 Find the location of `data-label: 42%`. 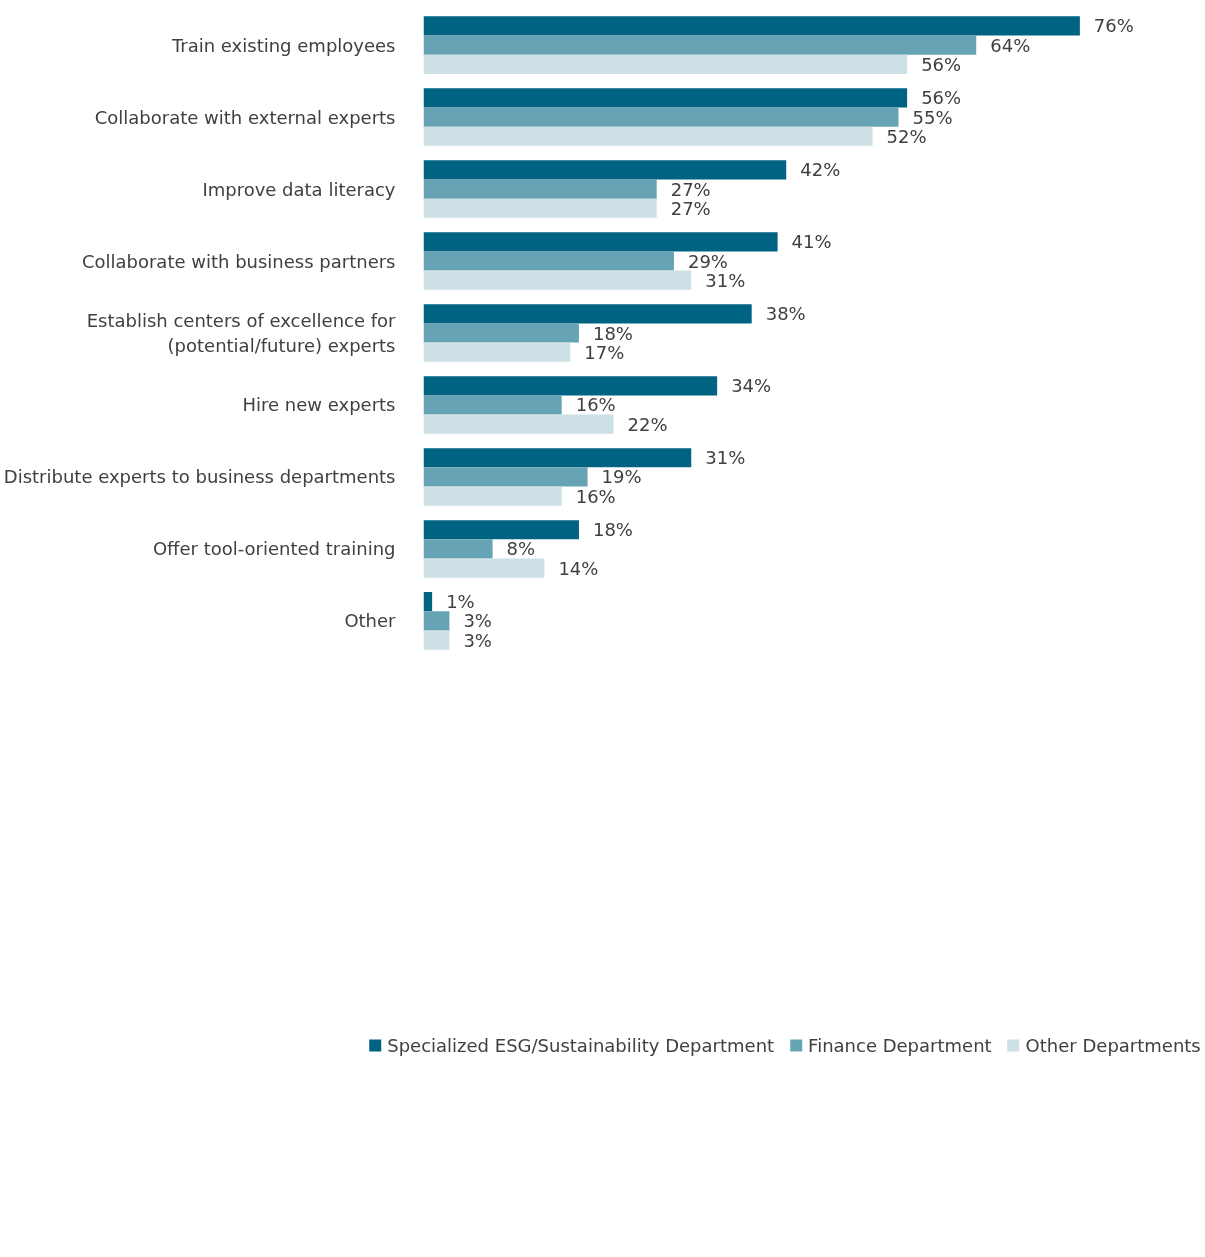

data-label: 42% is located at coordinates (820, 170).